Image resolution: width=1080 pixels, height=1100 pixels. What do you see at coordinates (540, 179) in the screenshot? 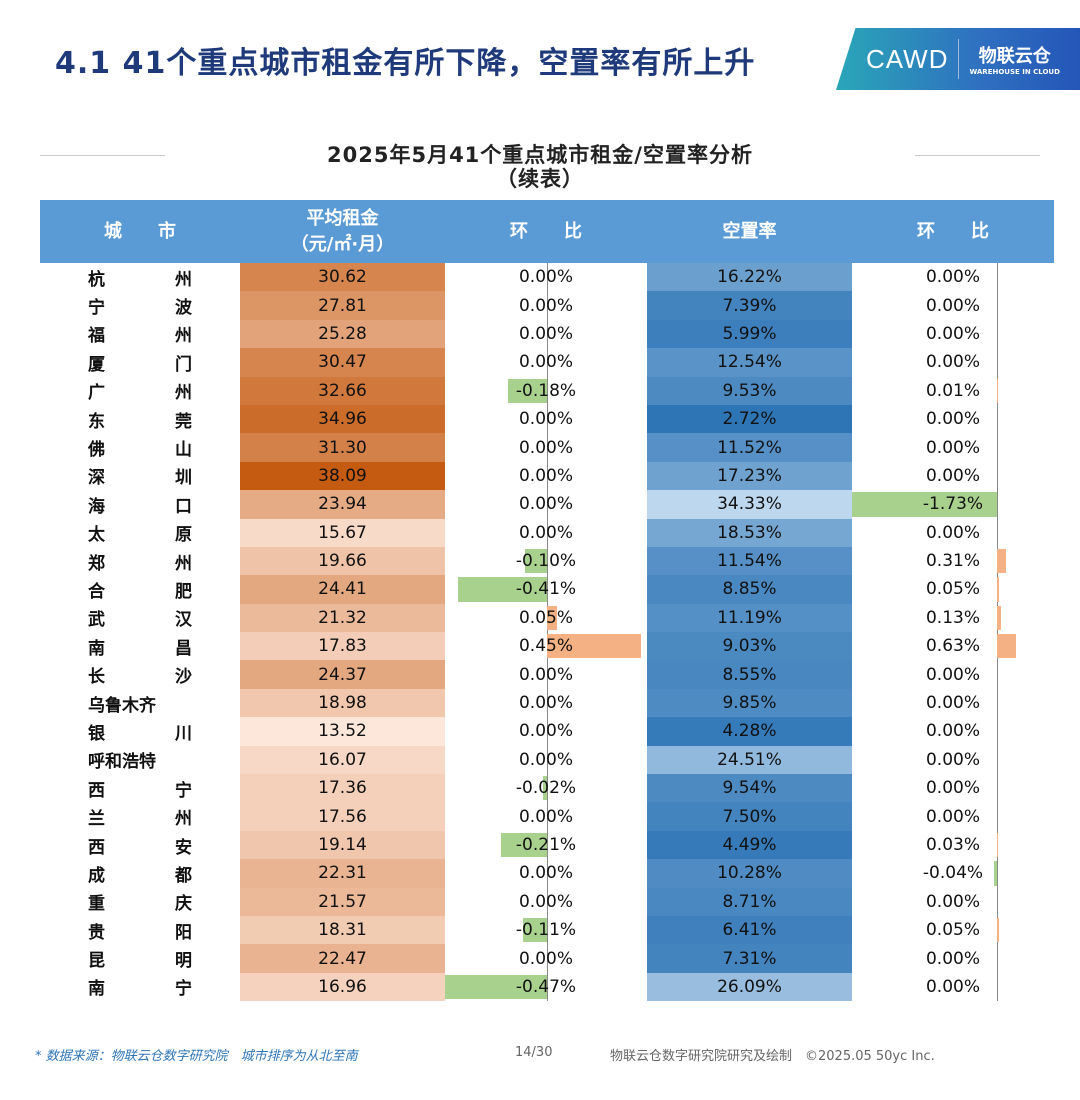
I see `table-subtitle: （续表）` at bounding box center [540, 179].